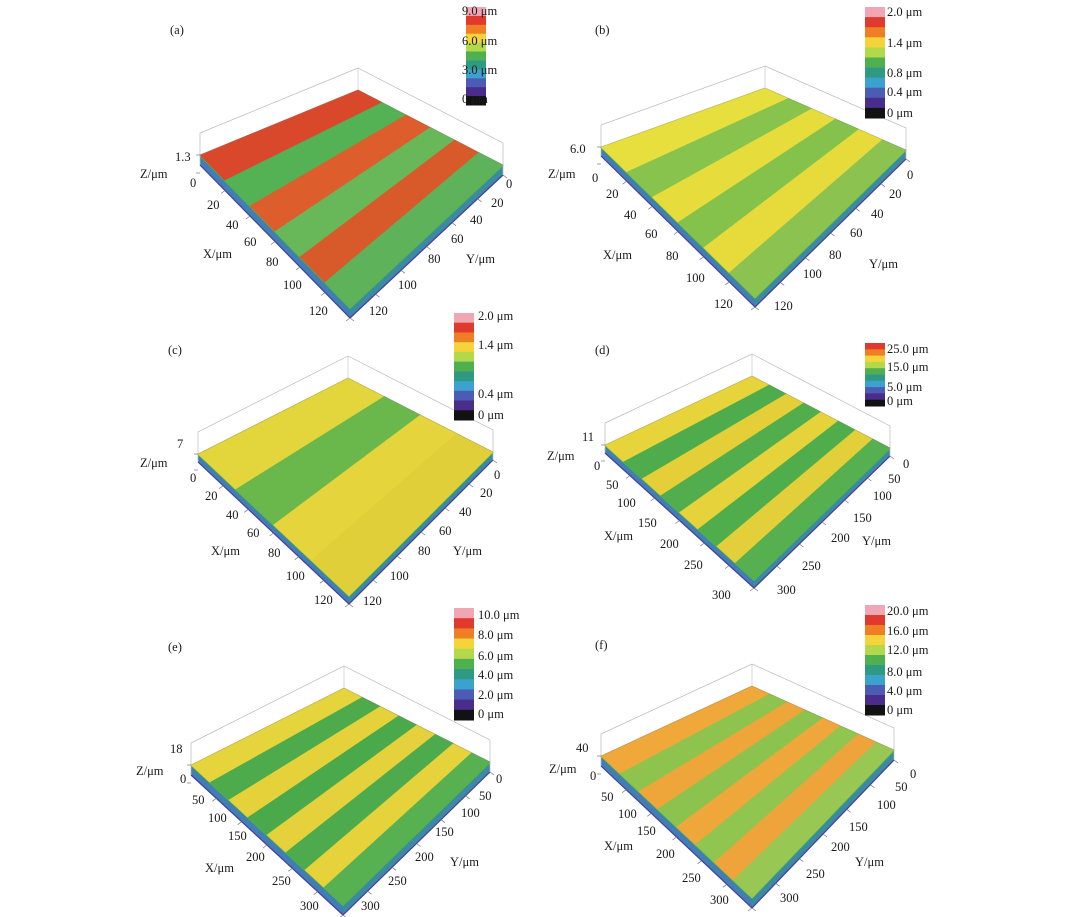 The width and height of the screenshot is (1080, 917). I want to click on z-axis-label: Z/μm, so click(562, 174).